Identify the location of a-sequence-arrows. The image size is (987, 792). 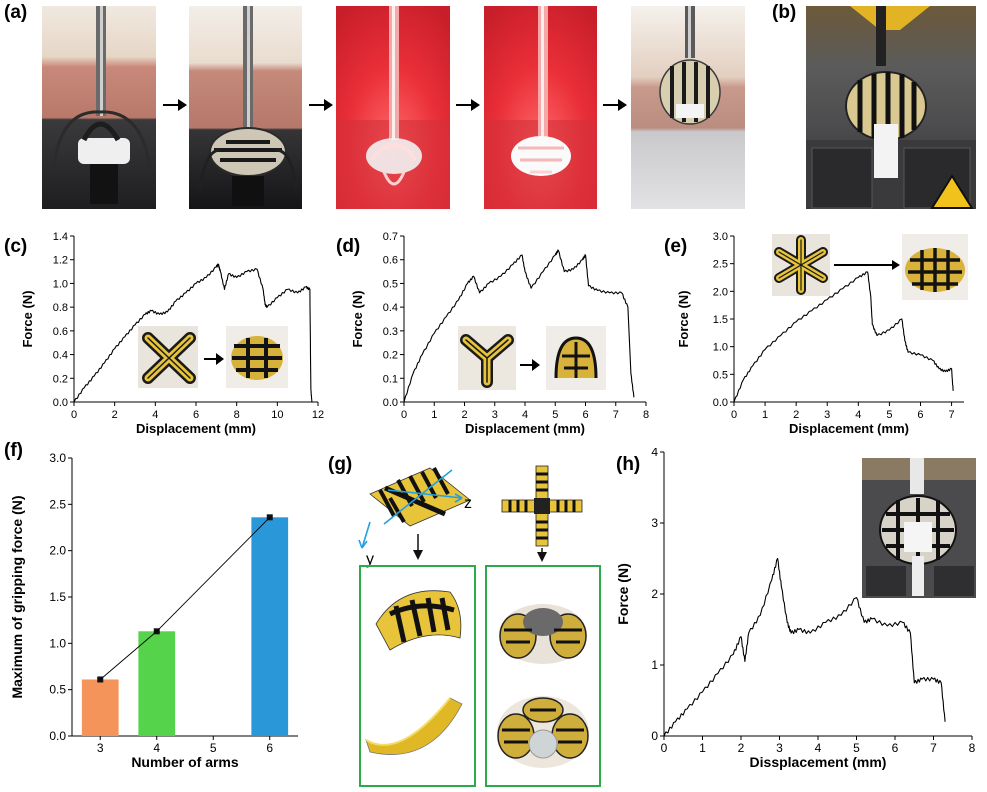
(395, 105).